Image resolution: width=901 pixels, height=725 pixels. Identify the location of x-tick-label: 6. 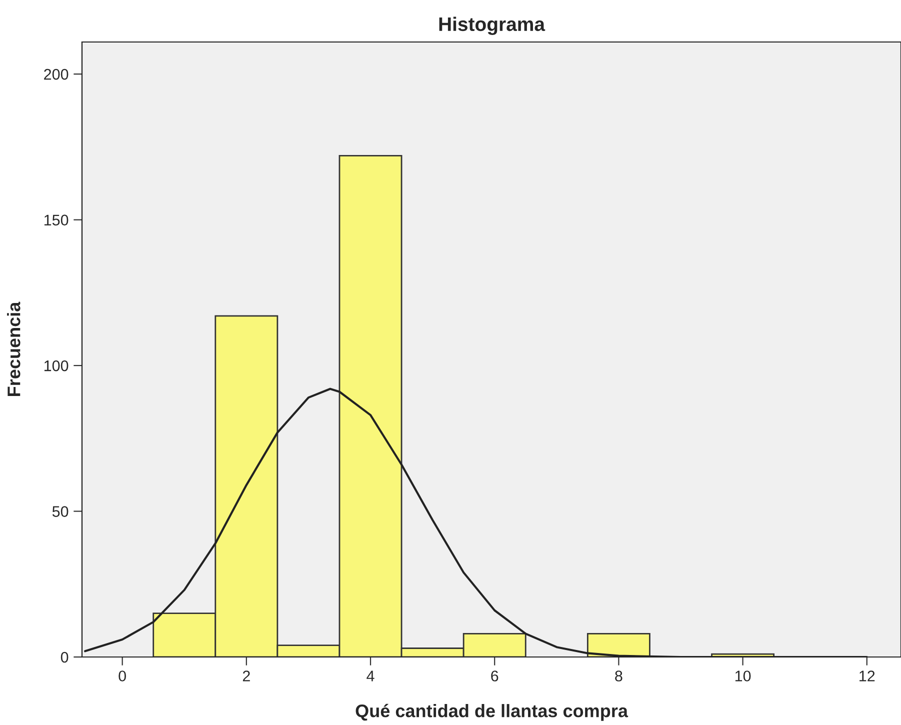
(494, 676).